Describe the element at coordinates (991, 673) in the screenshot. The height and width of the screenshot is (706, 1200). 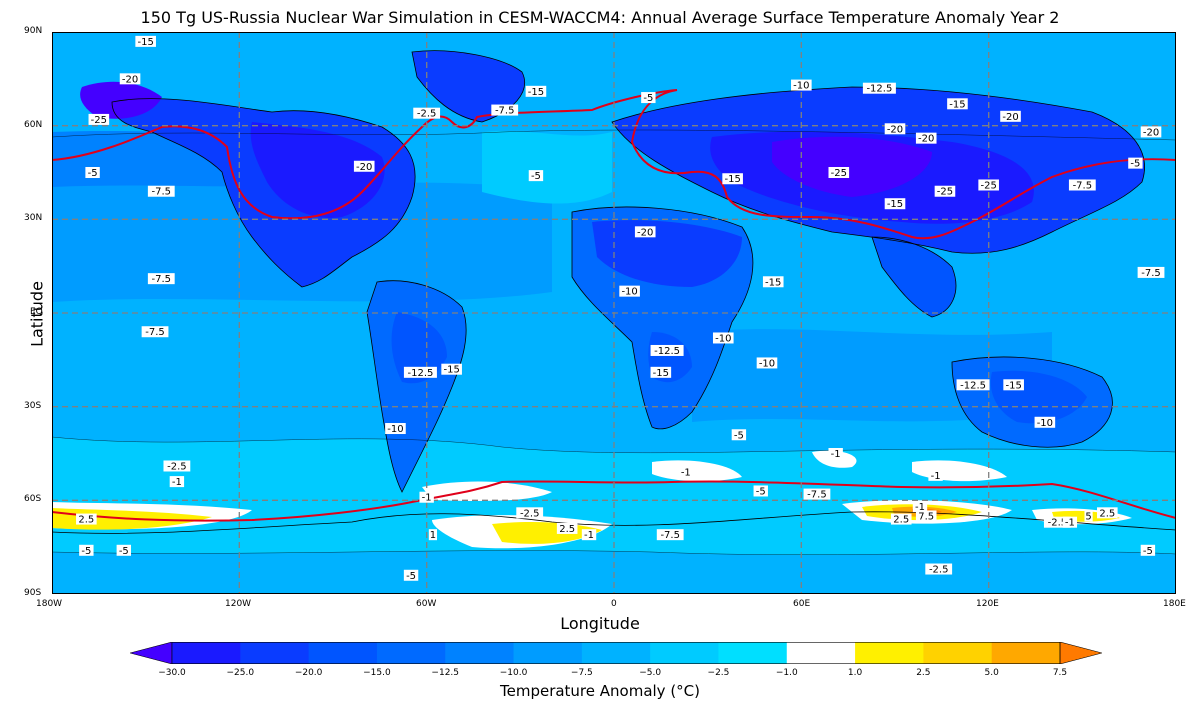
I see `colorbar-tick: 5.0` at that location.